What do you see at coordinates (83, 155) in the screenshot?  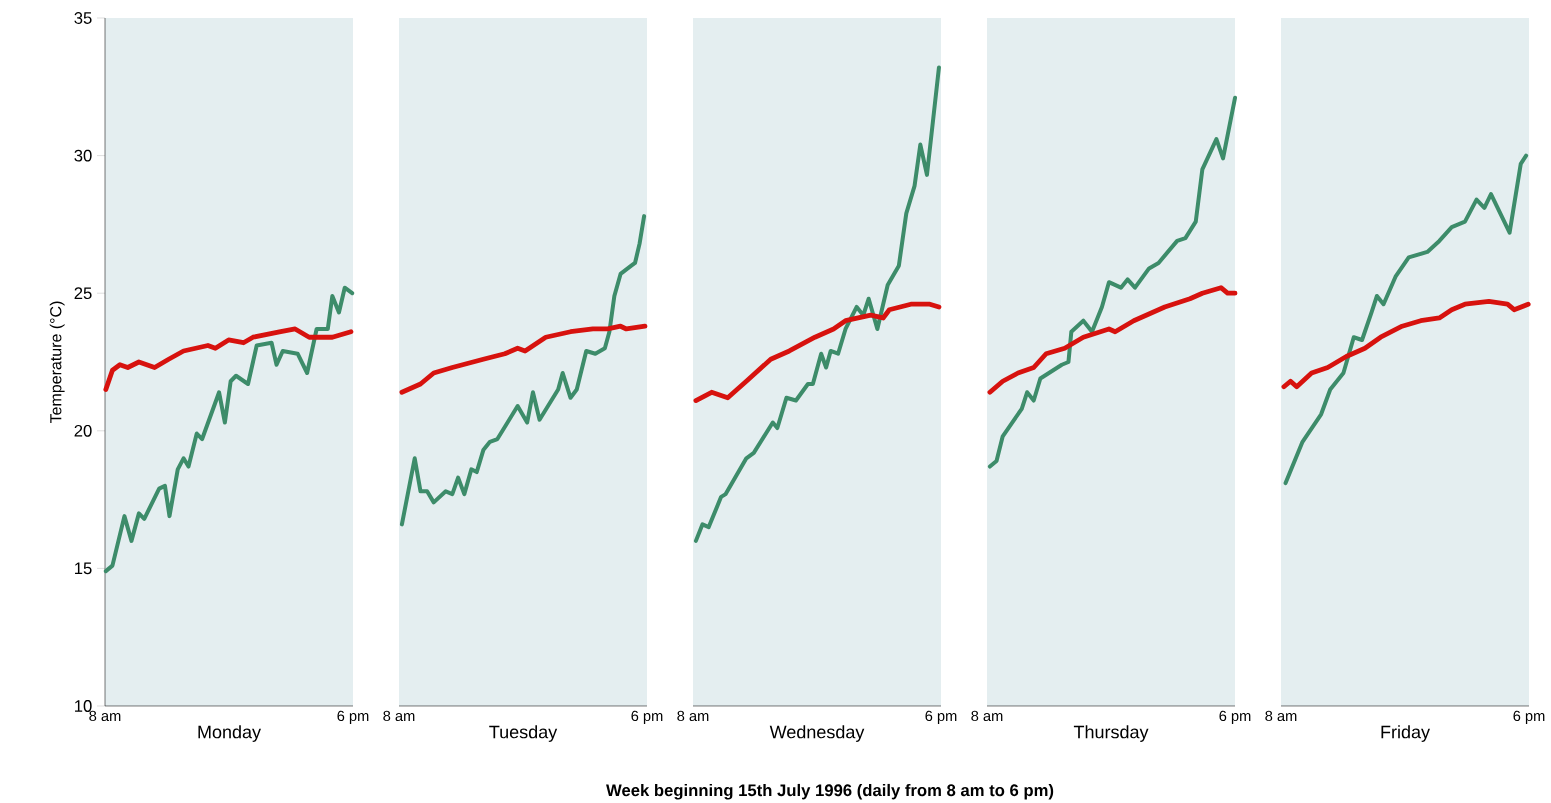 I see `y-tick-label: 30` at bounding box center [83, 155].